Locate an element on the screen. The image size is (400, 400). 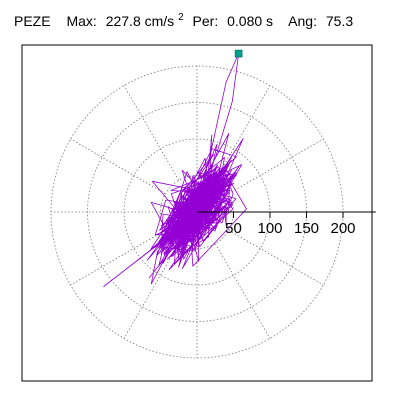
peak-marker-group is located at coordinates (238, 53).